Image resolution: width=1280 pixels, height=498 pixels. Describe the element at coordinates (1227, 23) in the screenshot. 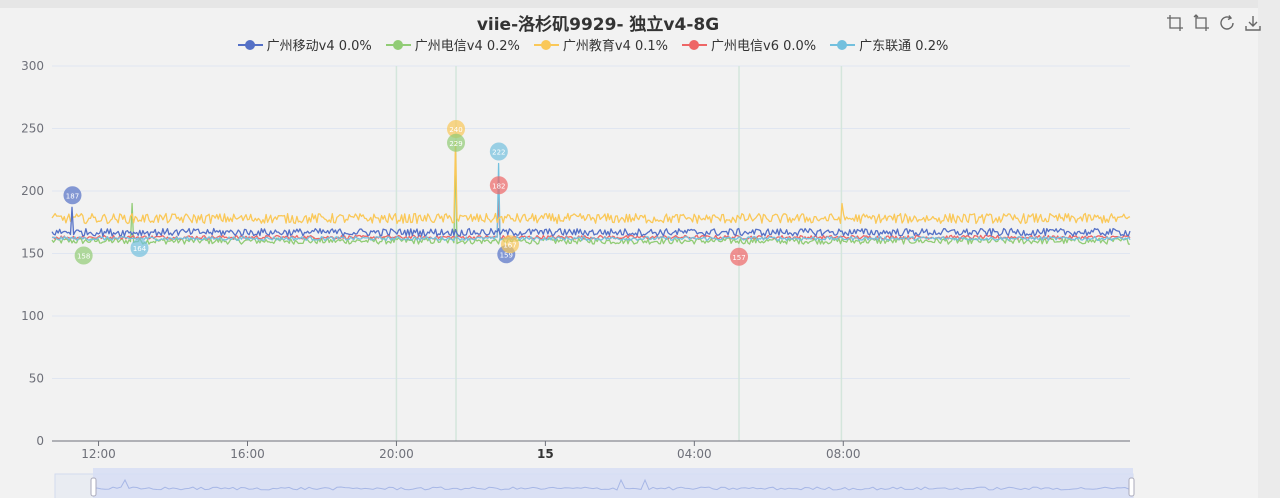

I see `restore-icon` at that location.